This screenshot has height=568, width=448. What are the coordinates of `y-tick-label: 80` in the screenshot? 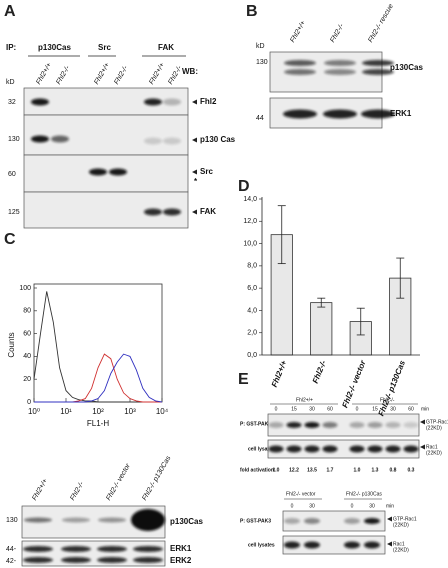 It's located at (27, 311).